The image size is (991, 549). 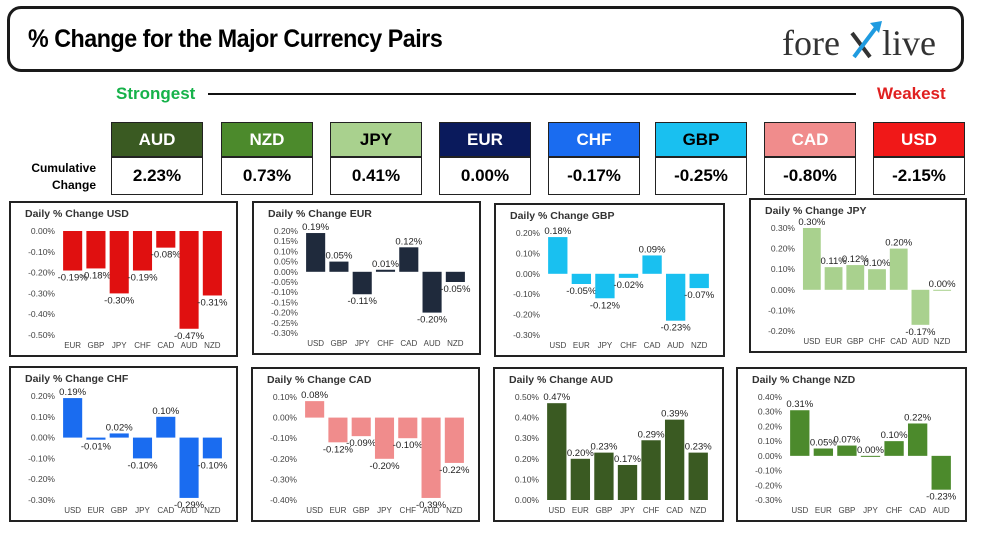 I want to click on y-tick-label: 0.20%, so click(x=770, y=426).